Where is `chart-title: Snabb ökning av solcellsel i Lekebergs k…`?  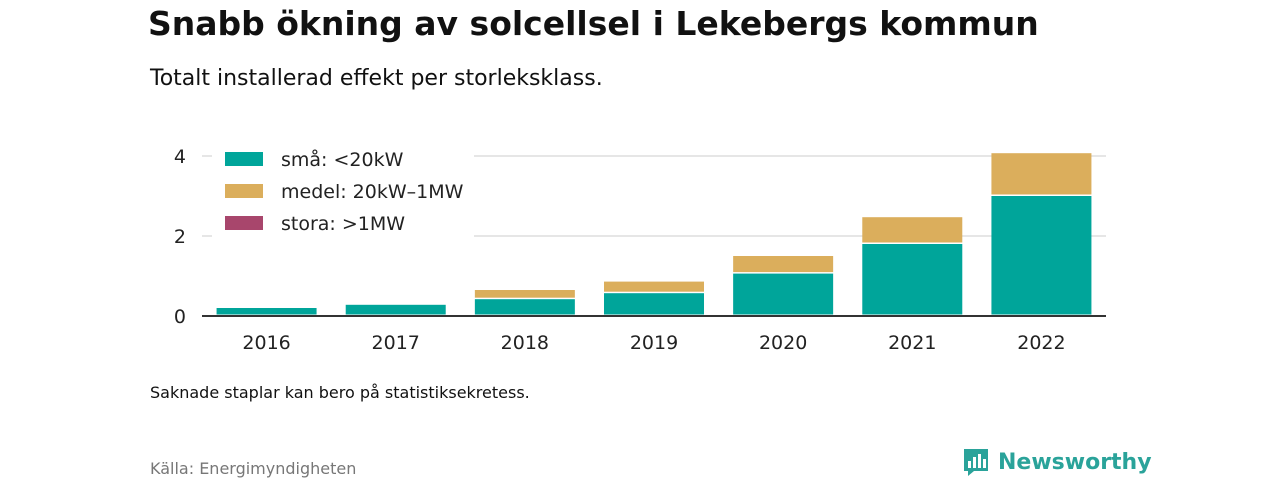
chart-title: Snabb ökning av solcellsel i Lekebergs k… is located at coordinates (593, 23).